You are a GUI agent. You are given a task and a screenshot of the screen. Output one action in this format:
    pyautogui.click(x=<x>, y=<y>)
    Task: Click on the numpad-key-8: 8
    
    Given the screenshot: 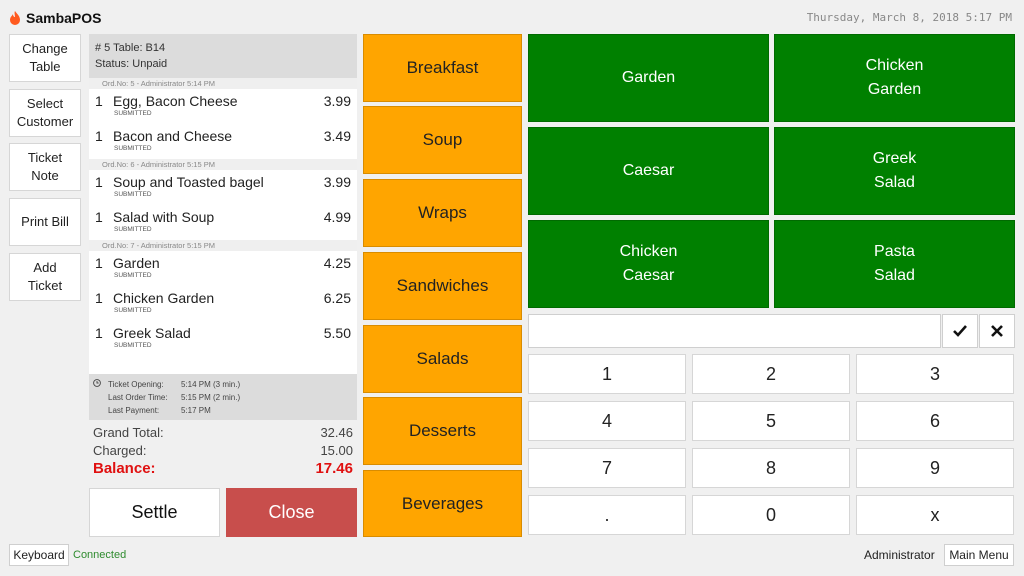 What is the action you would take?
    pyautogui.click(x=771, y=468)
    